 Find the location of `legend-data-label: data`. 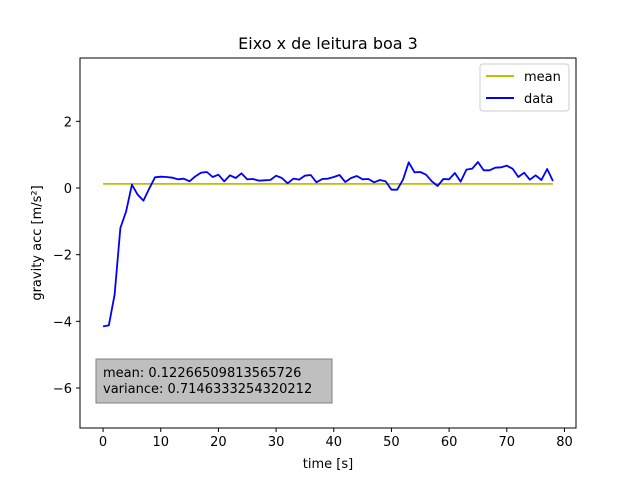

legend-data-label: data is located at coordinates (538, 99).